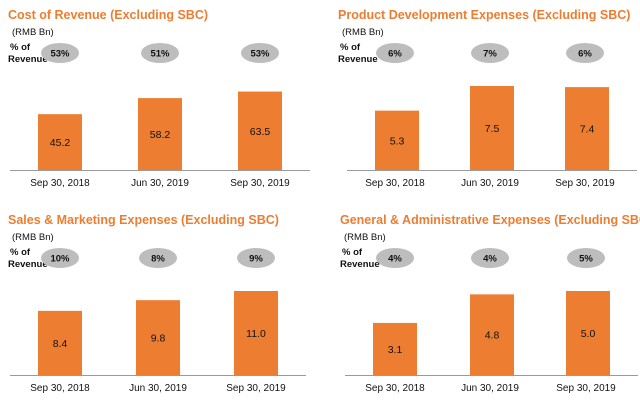 The height and width of the screenshot is (410, 640). What do you see at coordinates (108, 15) in the screenshot?
I see `chart-title: Cost of Revenue (Excluding SBC)` at bounding box center [108, 15].